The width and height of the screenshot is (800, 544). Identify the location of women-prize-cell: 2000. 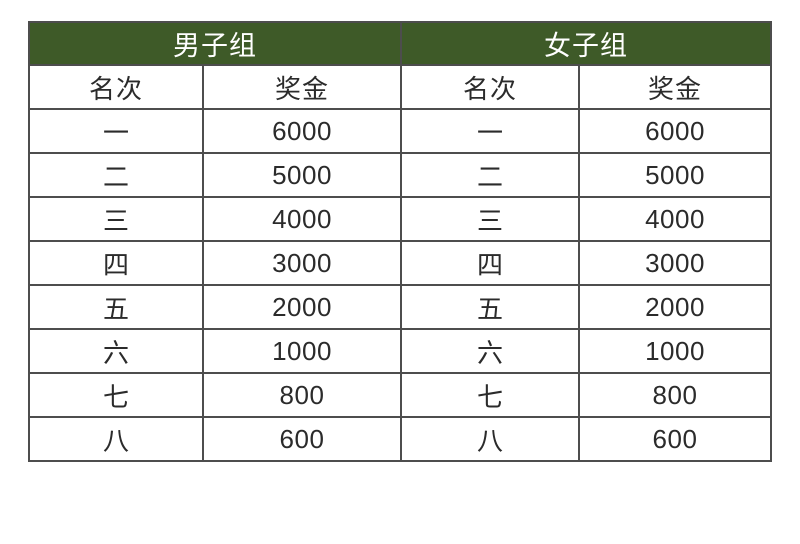
(675, 307).